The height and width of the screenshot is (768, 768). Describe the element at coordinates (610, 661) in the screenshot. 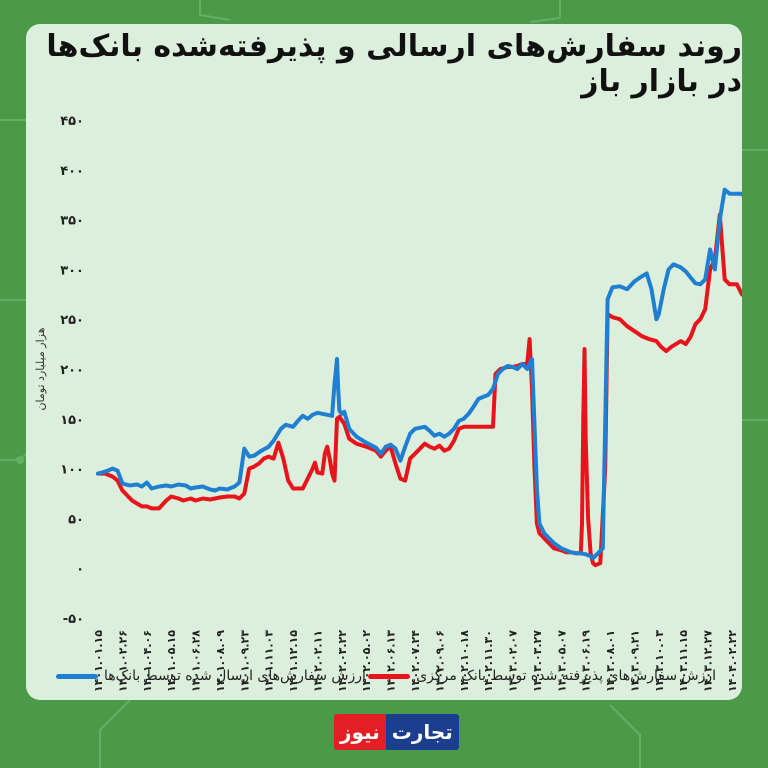

I see `x-tick-label: ۱۴۰۳.۰۸.۰۱` at that location.